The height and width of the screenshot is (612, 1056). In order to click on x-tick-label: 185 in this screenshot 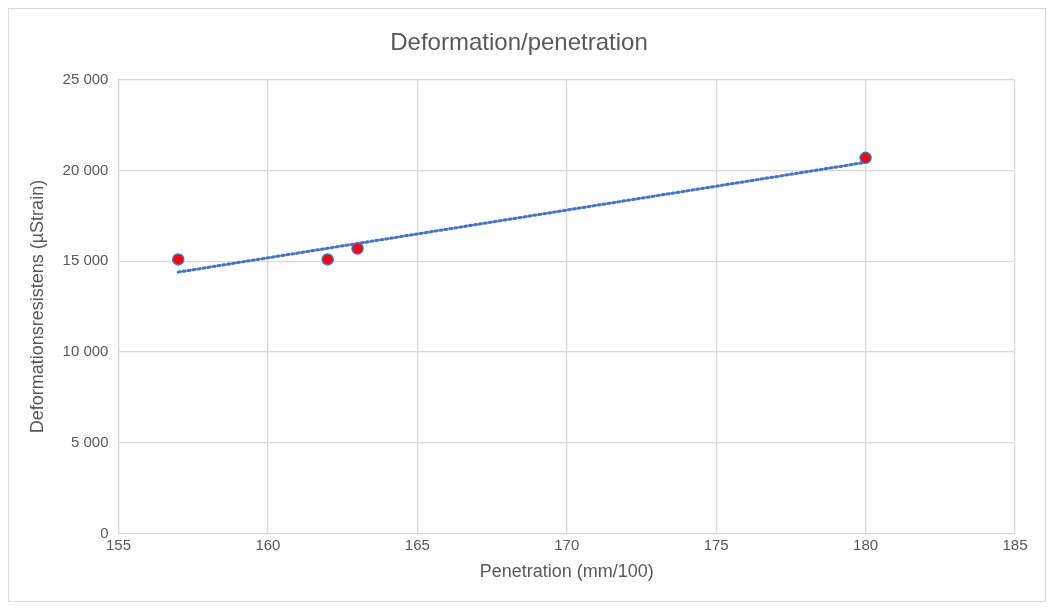, I will do `click(1015, 544)`.